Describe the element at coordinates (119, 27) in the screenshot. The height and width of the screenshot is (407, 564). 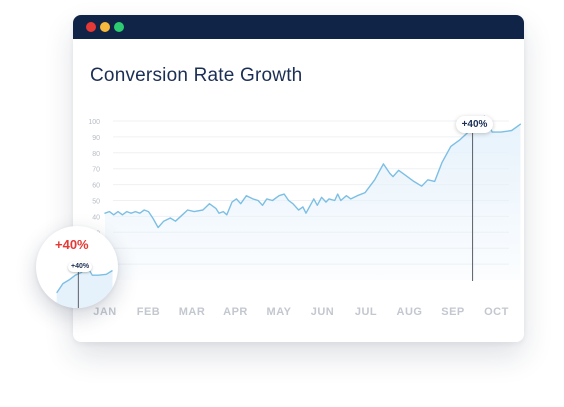
I see `maximize-window-button` at that location.